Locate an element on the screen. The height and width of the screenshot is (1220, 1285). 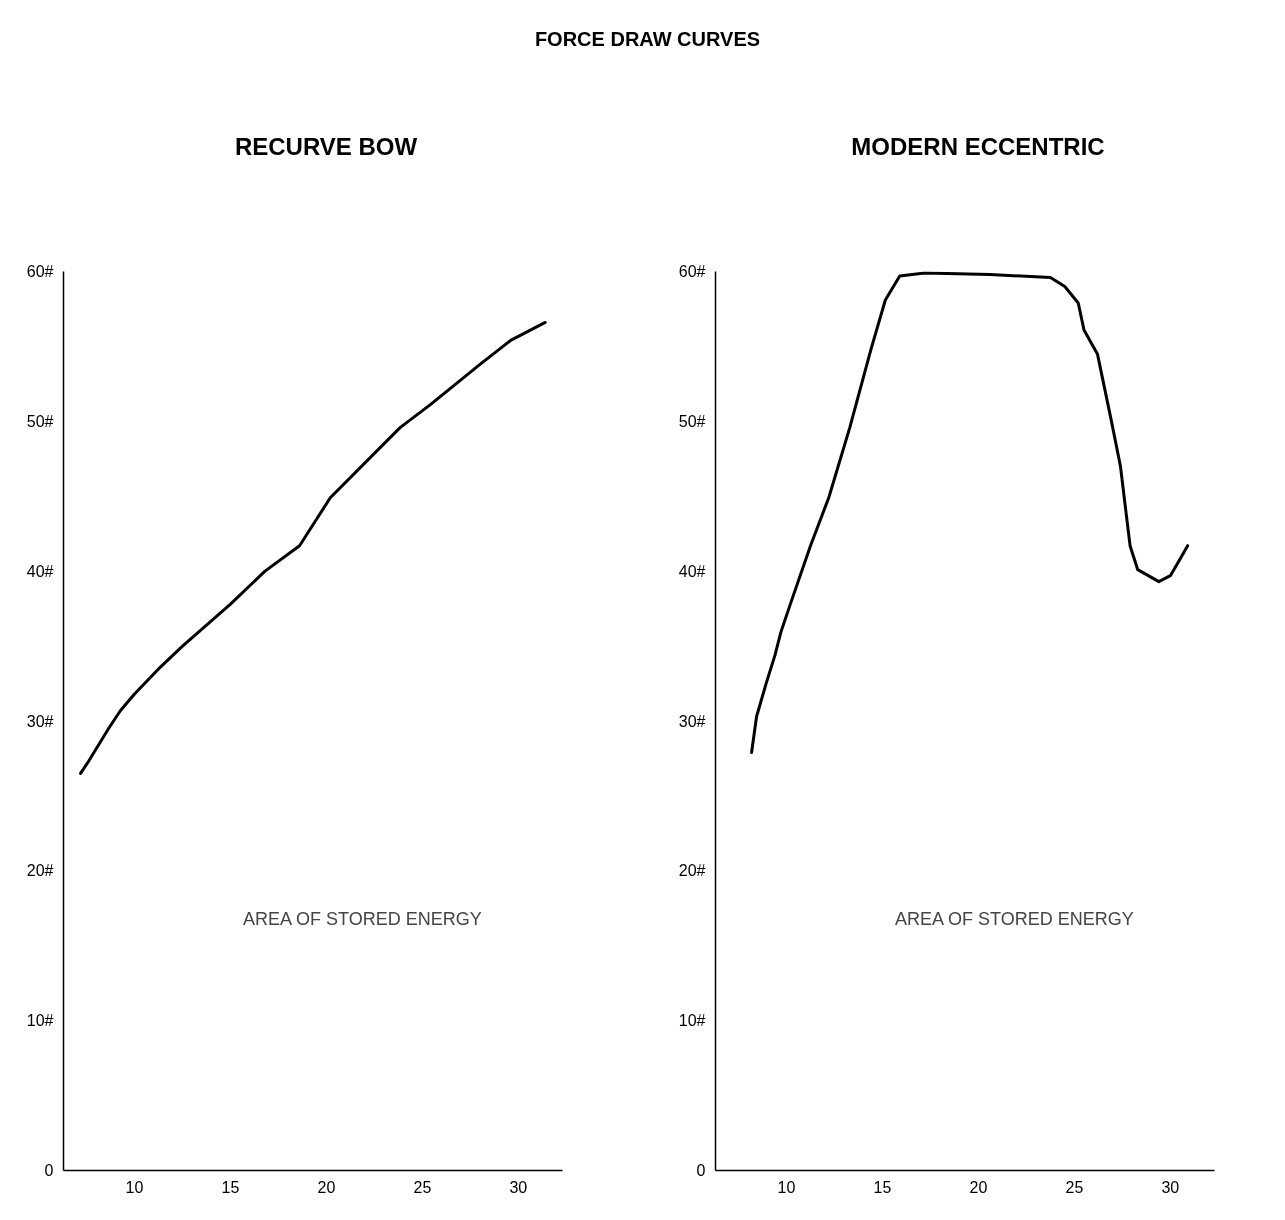
chart-title: MODERN ECCENTRIC is located at coordinates (978, 147).